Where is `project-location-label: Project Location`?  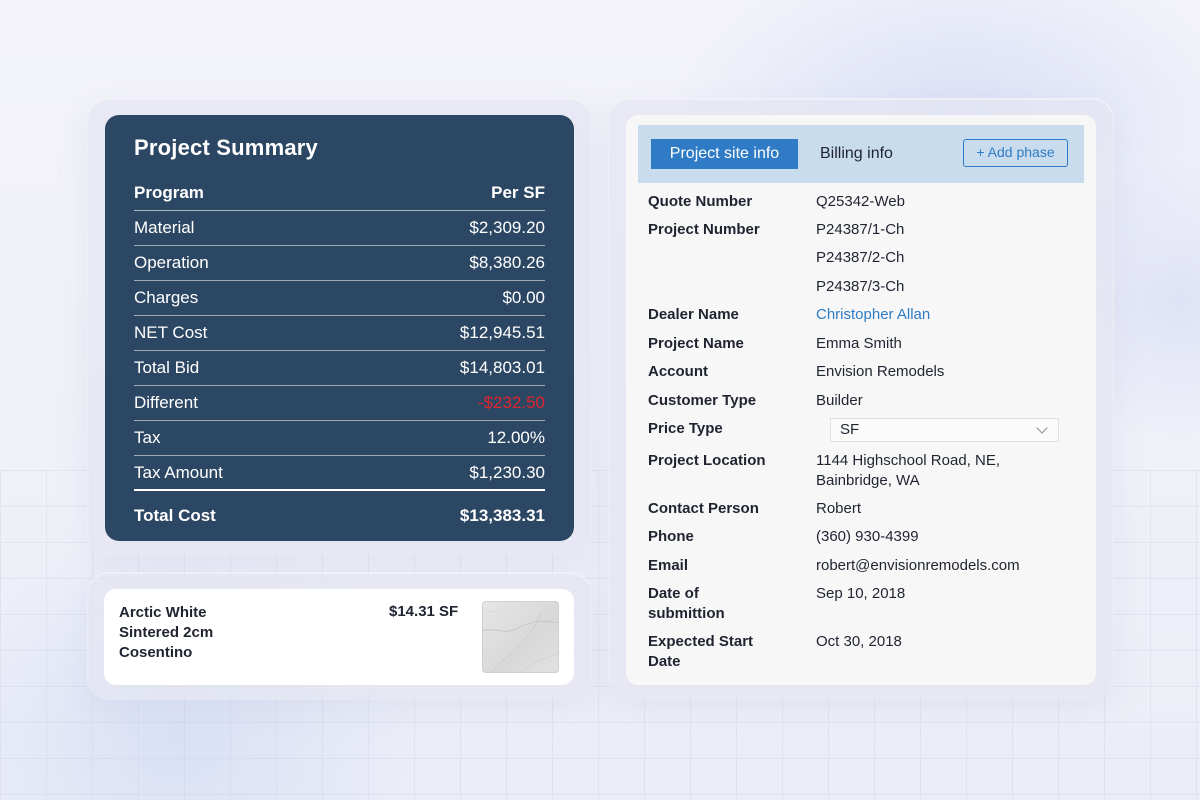
project-location-label: Project Location is located at coordinates (707, 460).